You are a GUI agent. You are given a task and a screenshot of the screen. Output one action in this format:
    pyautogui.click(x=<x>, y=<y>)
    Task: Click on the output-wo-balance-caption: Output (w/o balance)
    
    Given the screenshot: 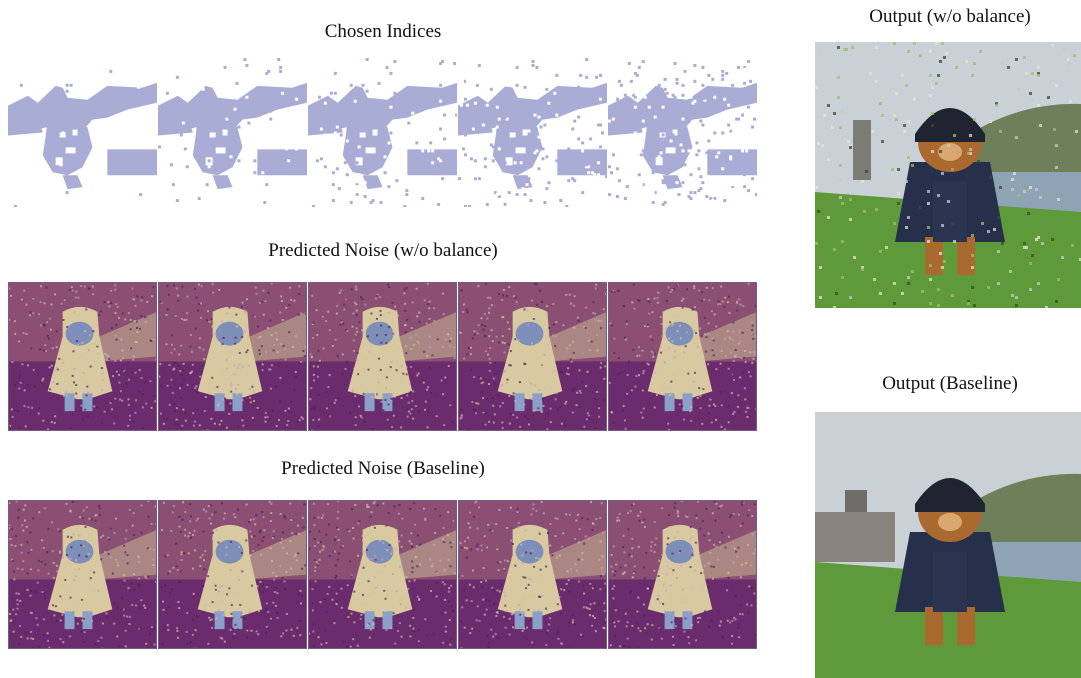 What is the action you would take?
    pyautogui.click(x=948, y=17)
    